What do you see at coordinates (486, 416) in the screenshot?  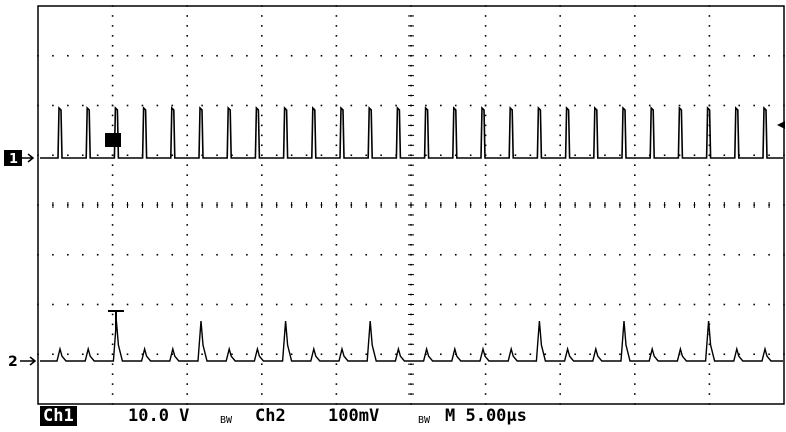 I see `timebase: M 5.00µs` at bounding box center [486, 416].